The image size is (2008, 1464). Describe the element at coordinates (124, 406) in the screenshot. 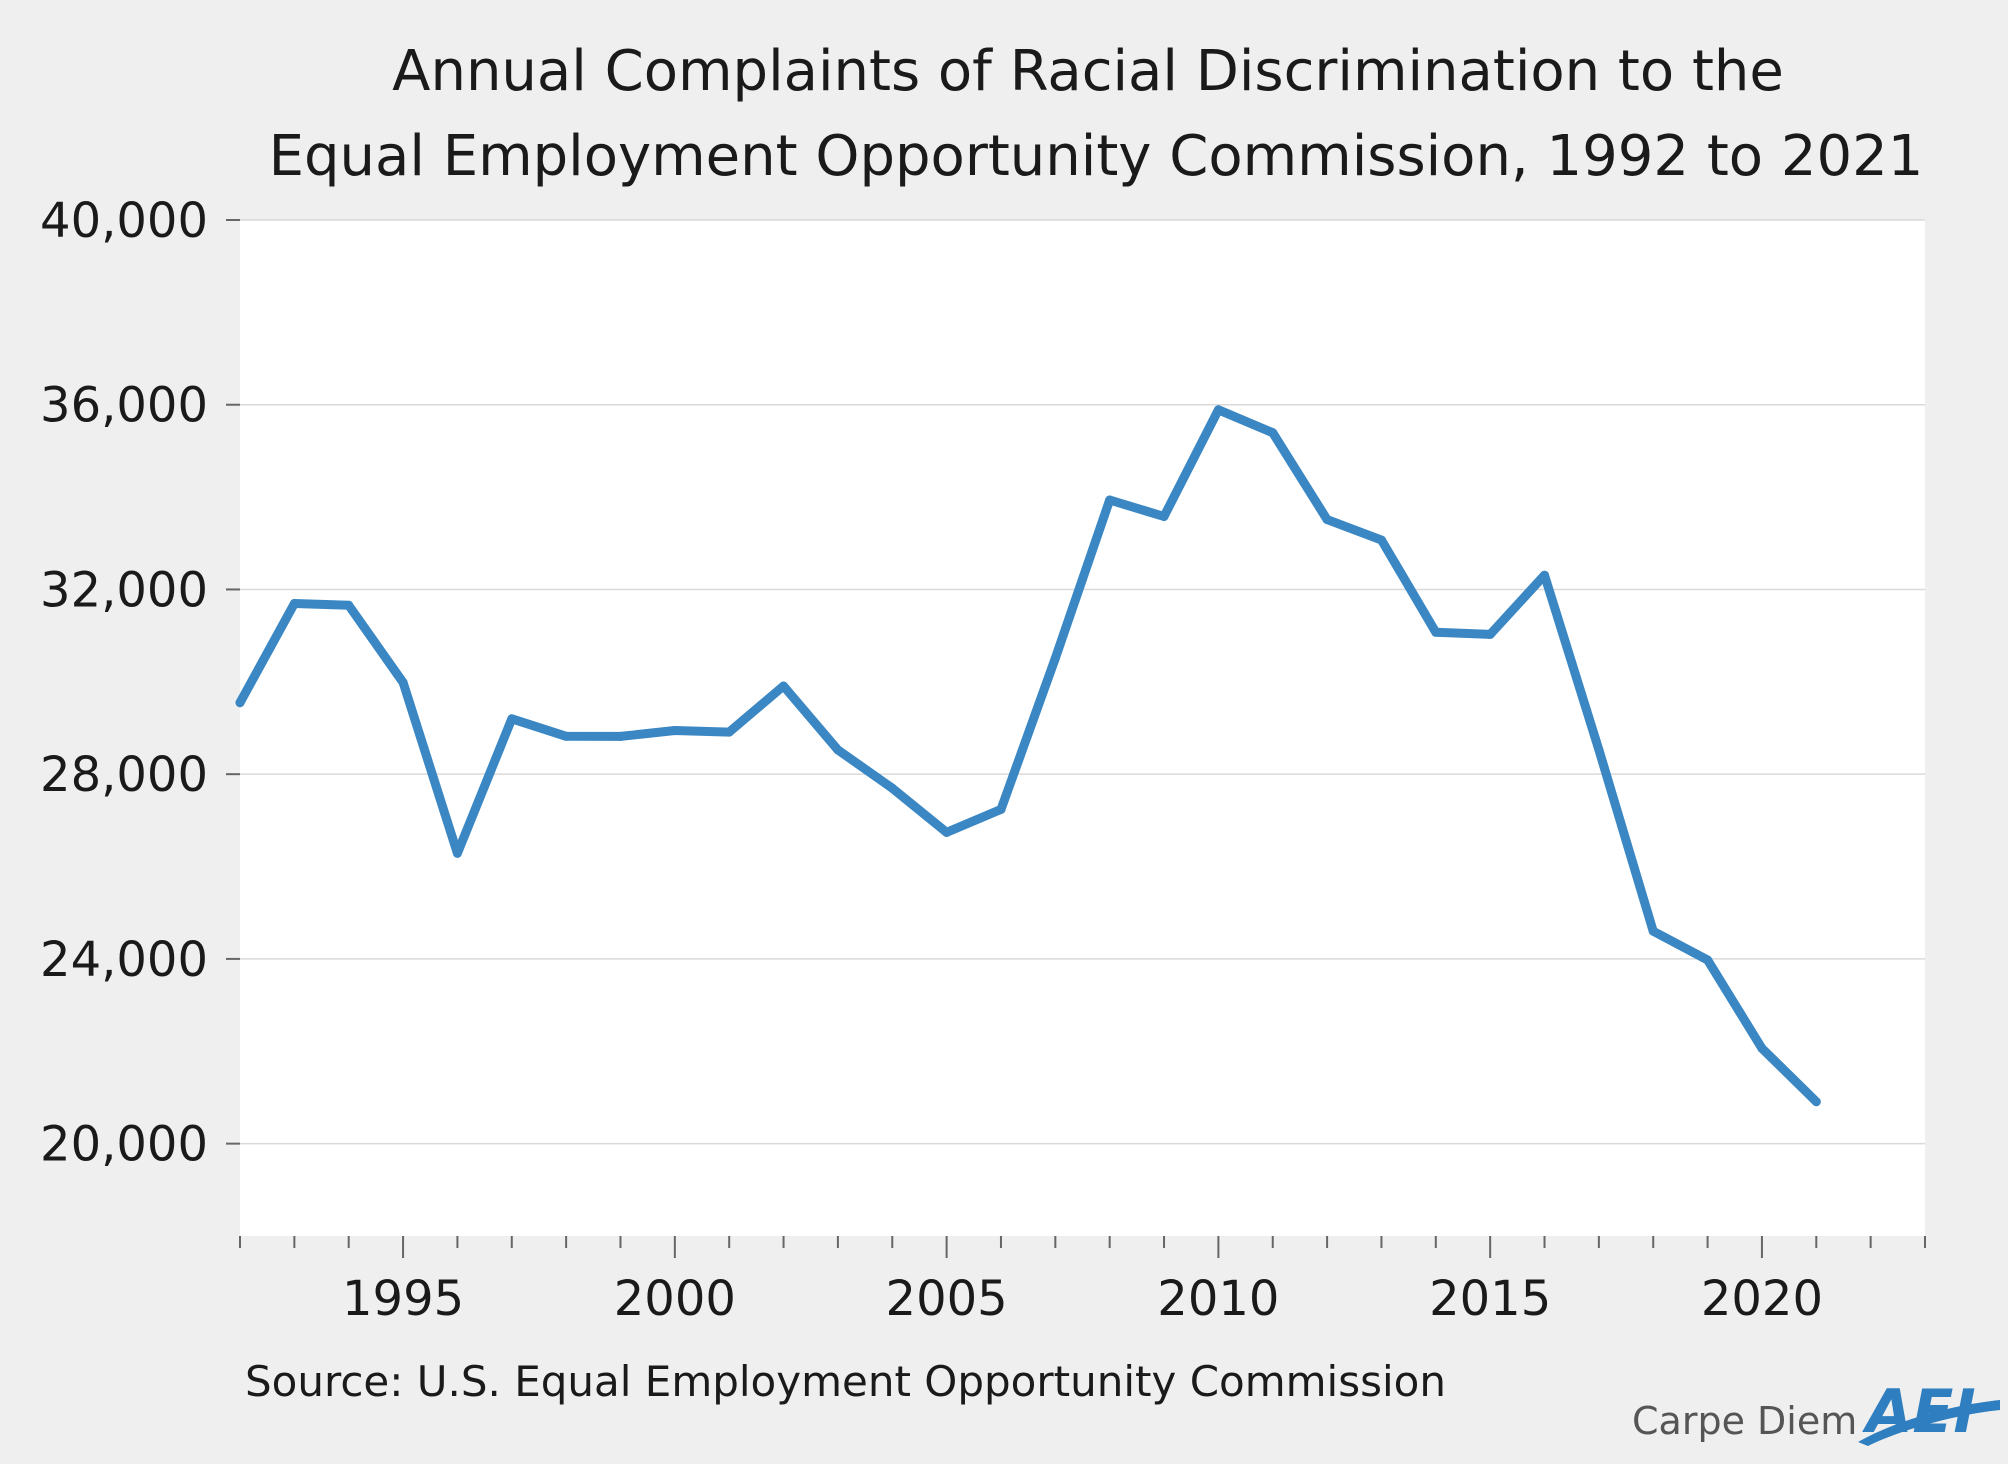

I see `y-tick-label: 36,000` at that location.